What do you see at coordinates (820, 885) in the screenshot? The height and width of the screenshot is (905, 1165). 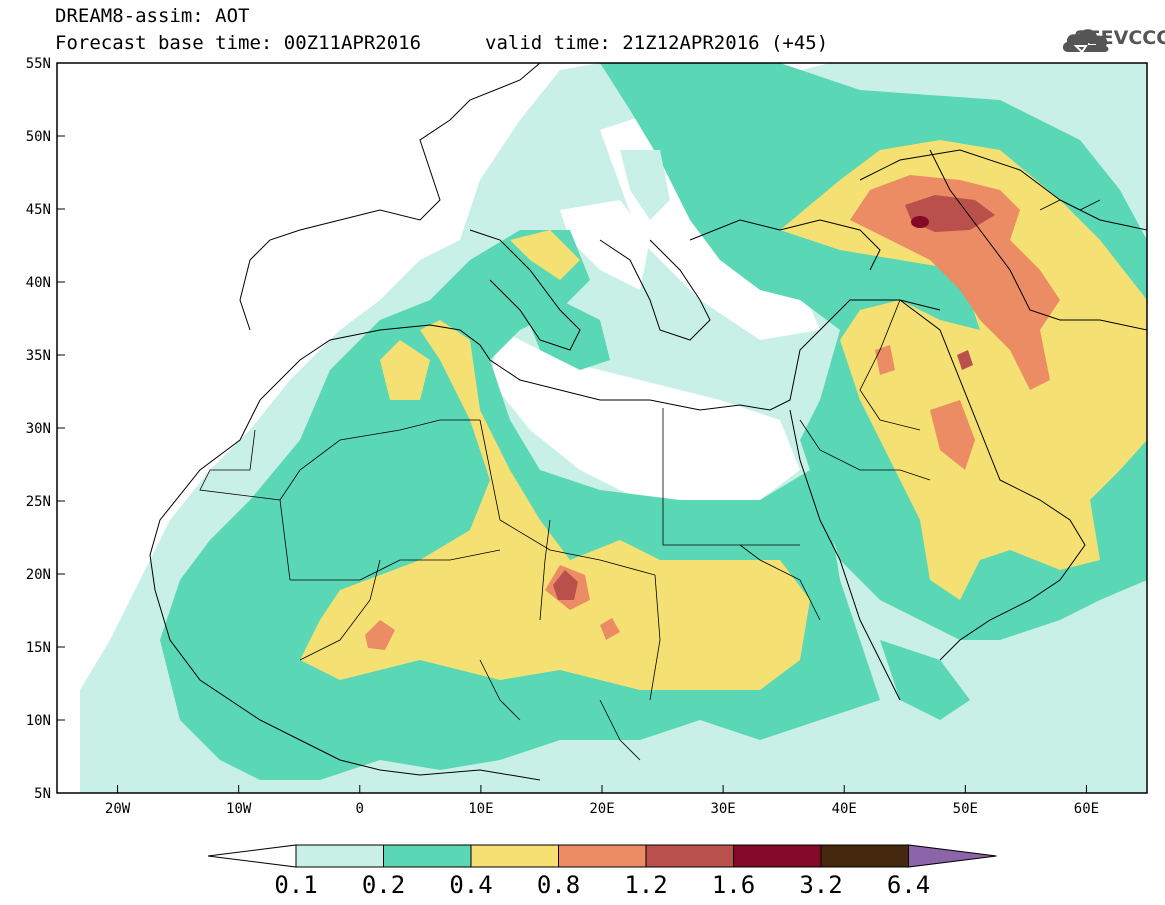 I see `colorbar-label: 3.2` at bounding box center [820, 885].